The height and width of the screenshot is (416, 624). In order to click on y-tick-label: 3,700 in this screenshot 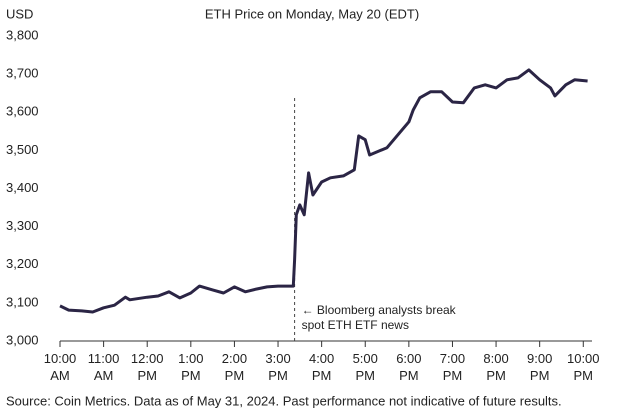, I will do `click(22, 73)`.